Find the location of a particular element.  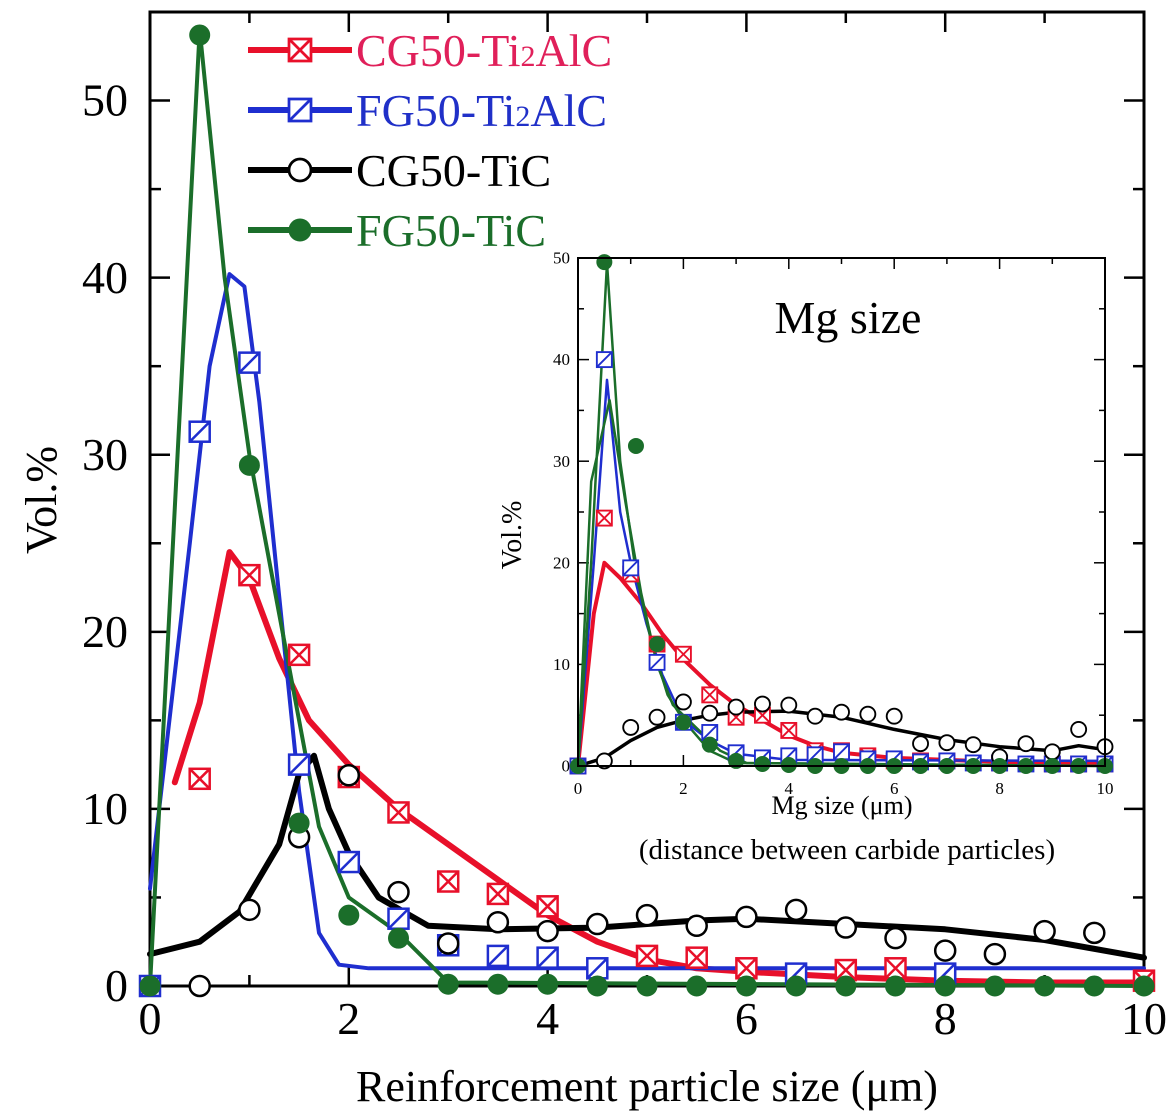

inset-title: Mg size is located at coordinates (848, 317).